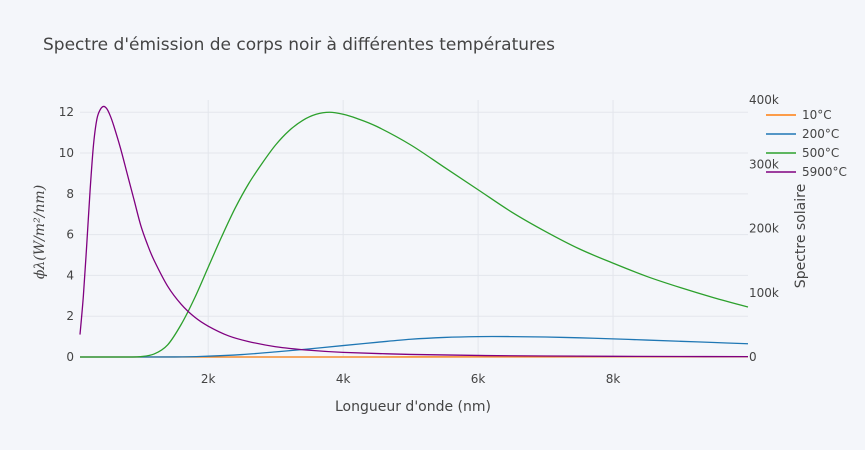 The image size is (865, 450). Describe the element at coordinates (410, 379) in the screenshot. I see `x-tick-labels: 2k 4k 6k 8k` at that location.